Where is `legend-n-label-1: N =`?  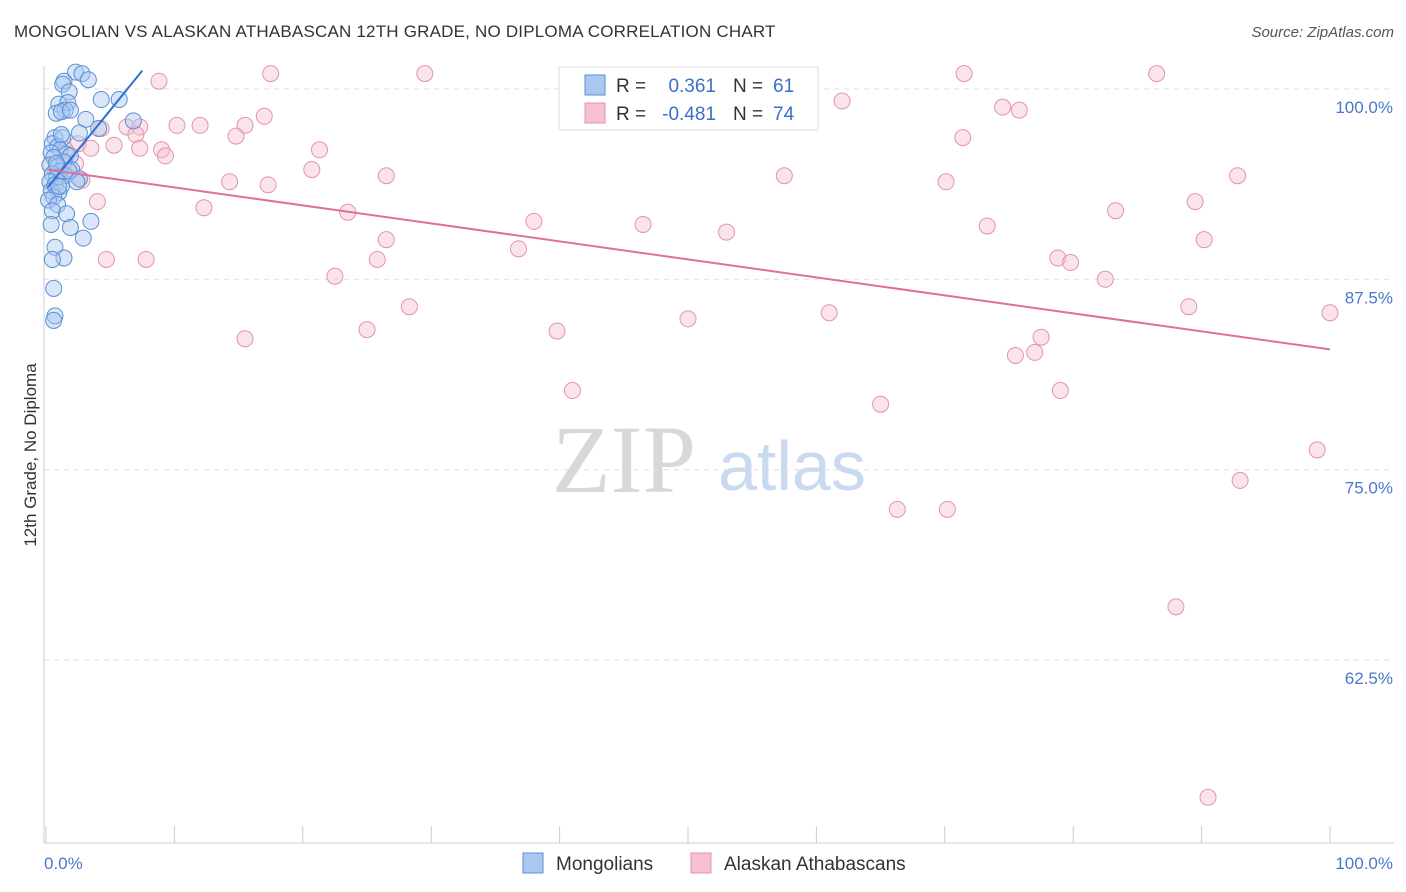 legend-n-label-1: N = is located at coordinates (748, 86).